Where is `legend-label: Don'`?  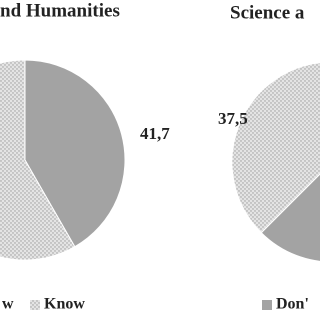
legend-label: Don' is located at coordinates (292, 304).